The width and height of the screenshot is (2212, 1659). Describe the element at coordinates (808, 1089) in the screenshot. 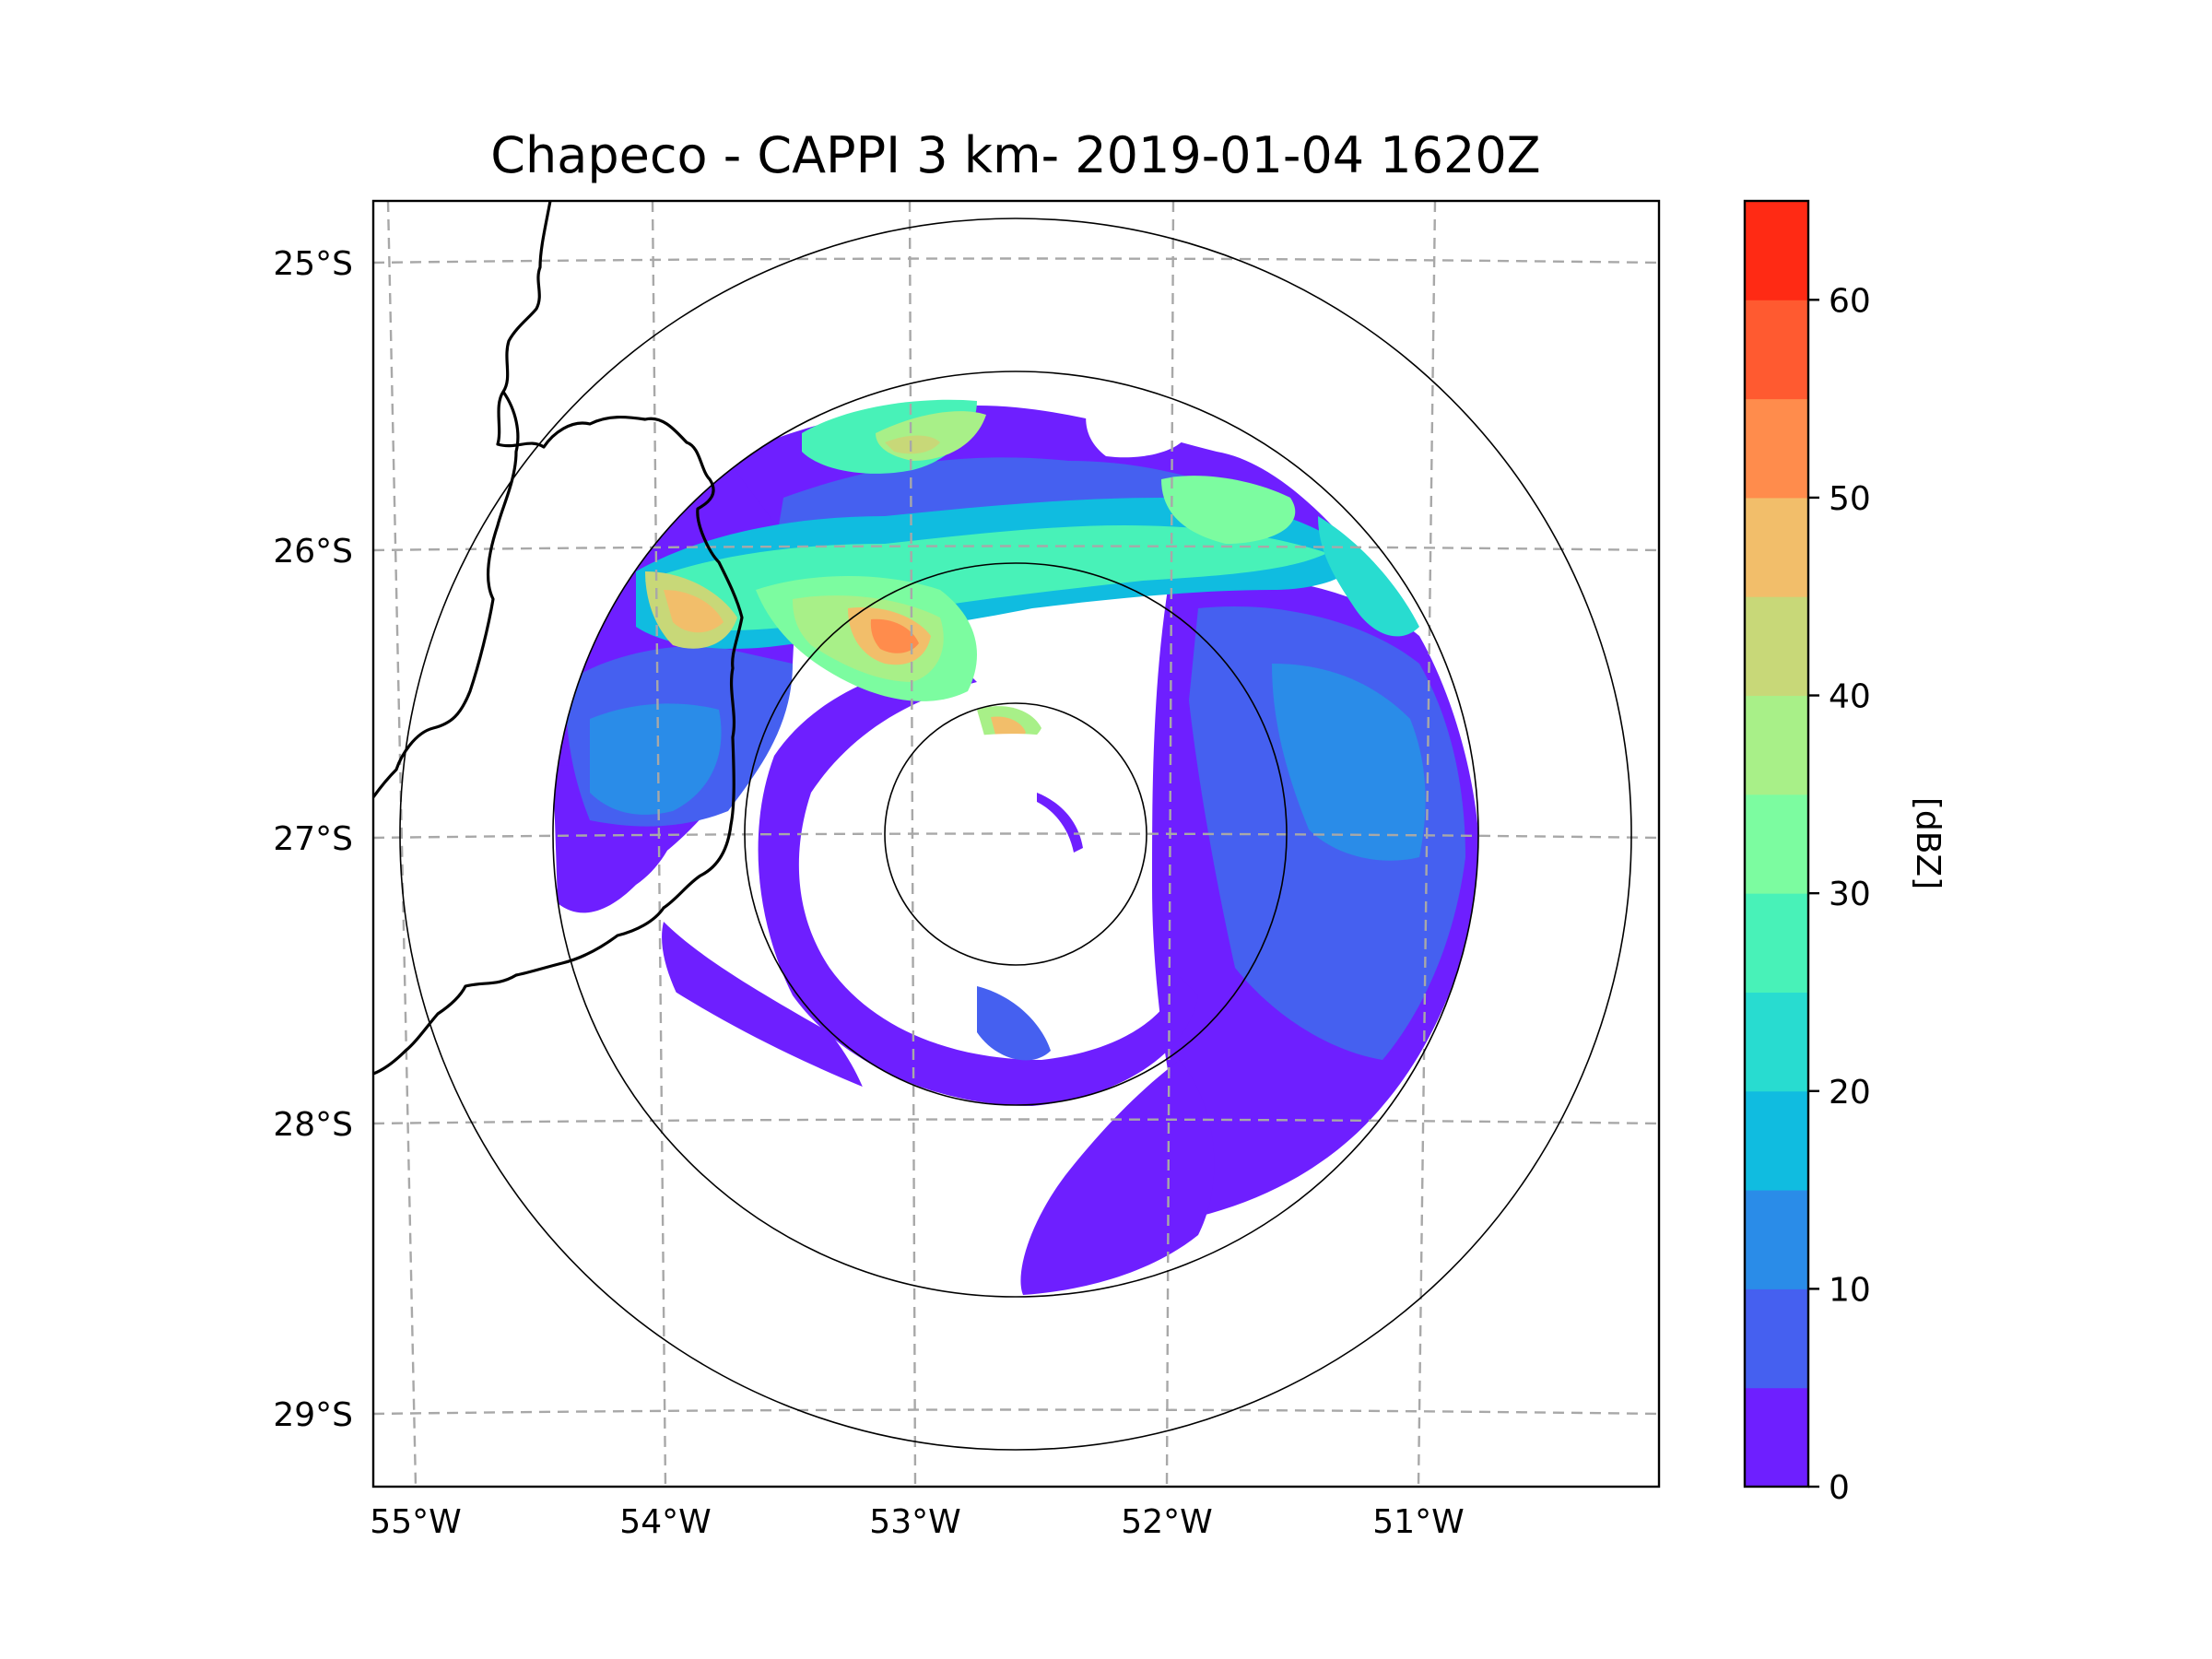

I see `clear-south` at that location.